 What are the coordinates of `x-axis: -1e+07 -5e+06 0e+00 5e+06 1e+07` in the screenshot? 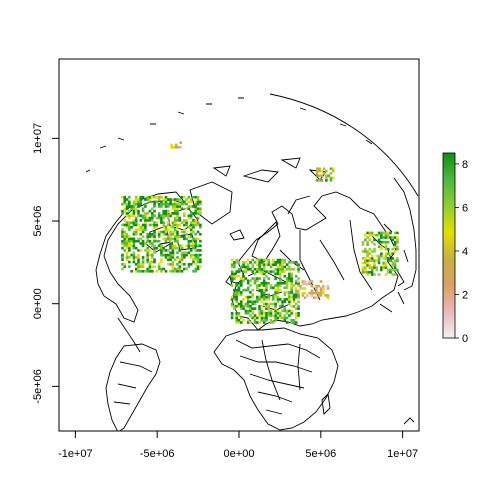 It's located at (238, 445).